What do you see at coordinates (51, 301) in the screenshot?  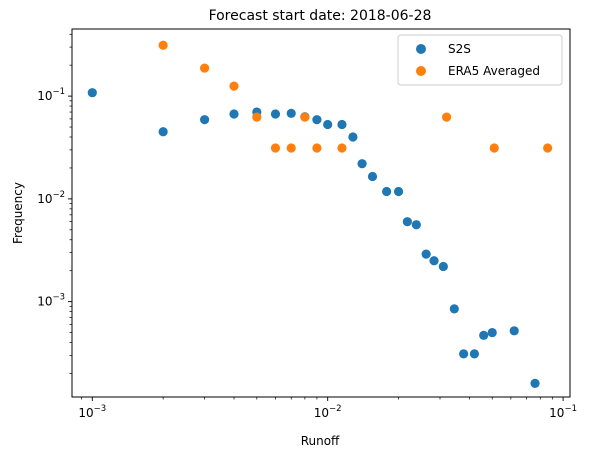 I see `y-tick-label: 10⁻³` at bounding box center [51, 301].